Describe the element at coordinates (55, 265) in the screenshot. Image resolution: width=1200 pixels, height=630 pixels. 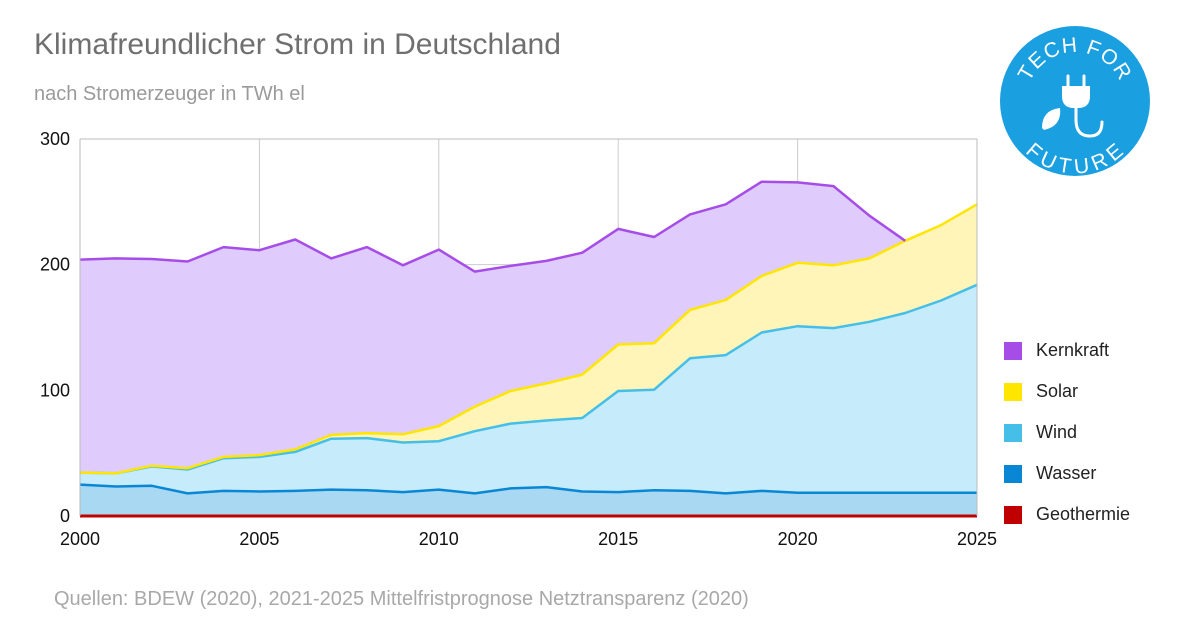
I see `y-tick-label: 200` at that location.